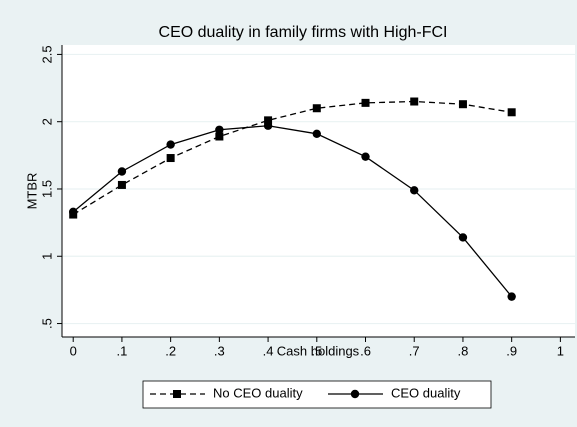 The width and height of the screenshot is (577, 427). I want to click on x-tick-label: 0, so click(73, 350).